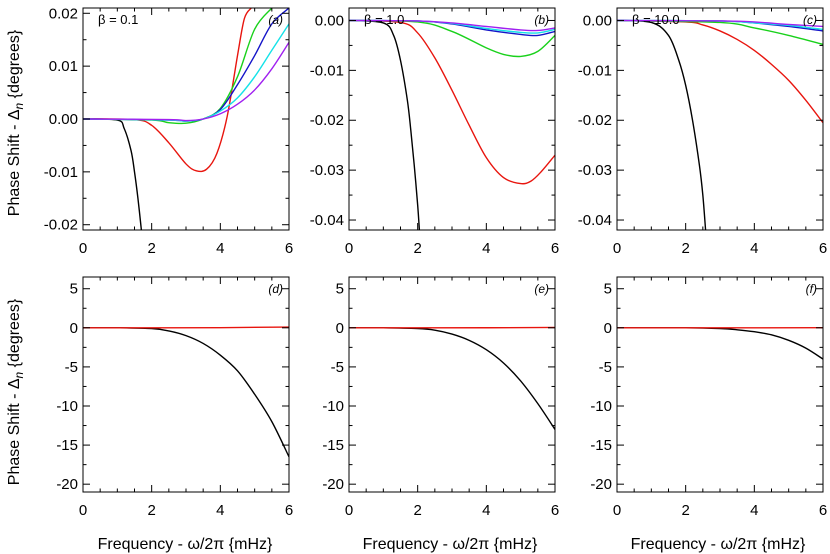 This screenshot has height=554, width=830. Describe the element at coordinates (118, 19) in the screenshot. I see `beta-annotation: β = 0.1` at that location.